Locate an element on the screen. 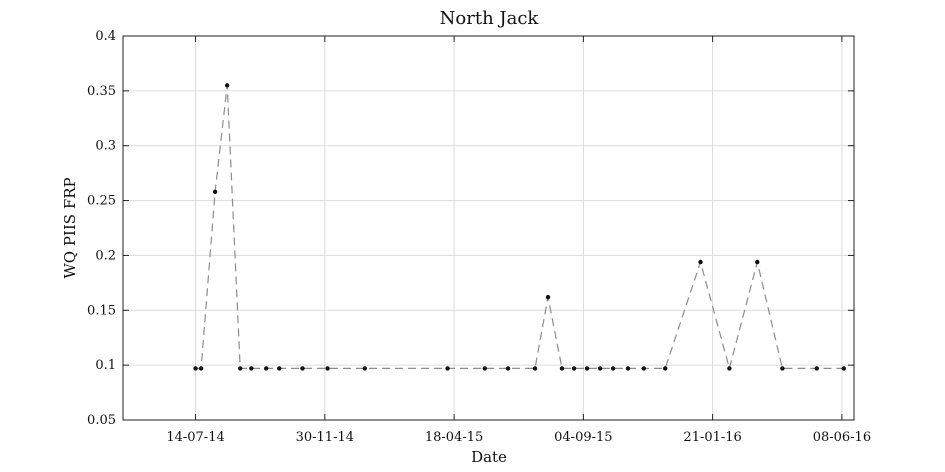  y-tick-label: 0.3 is located at coordinates (105, 146).